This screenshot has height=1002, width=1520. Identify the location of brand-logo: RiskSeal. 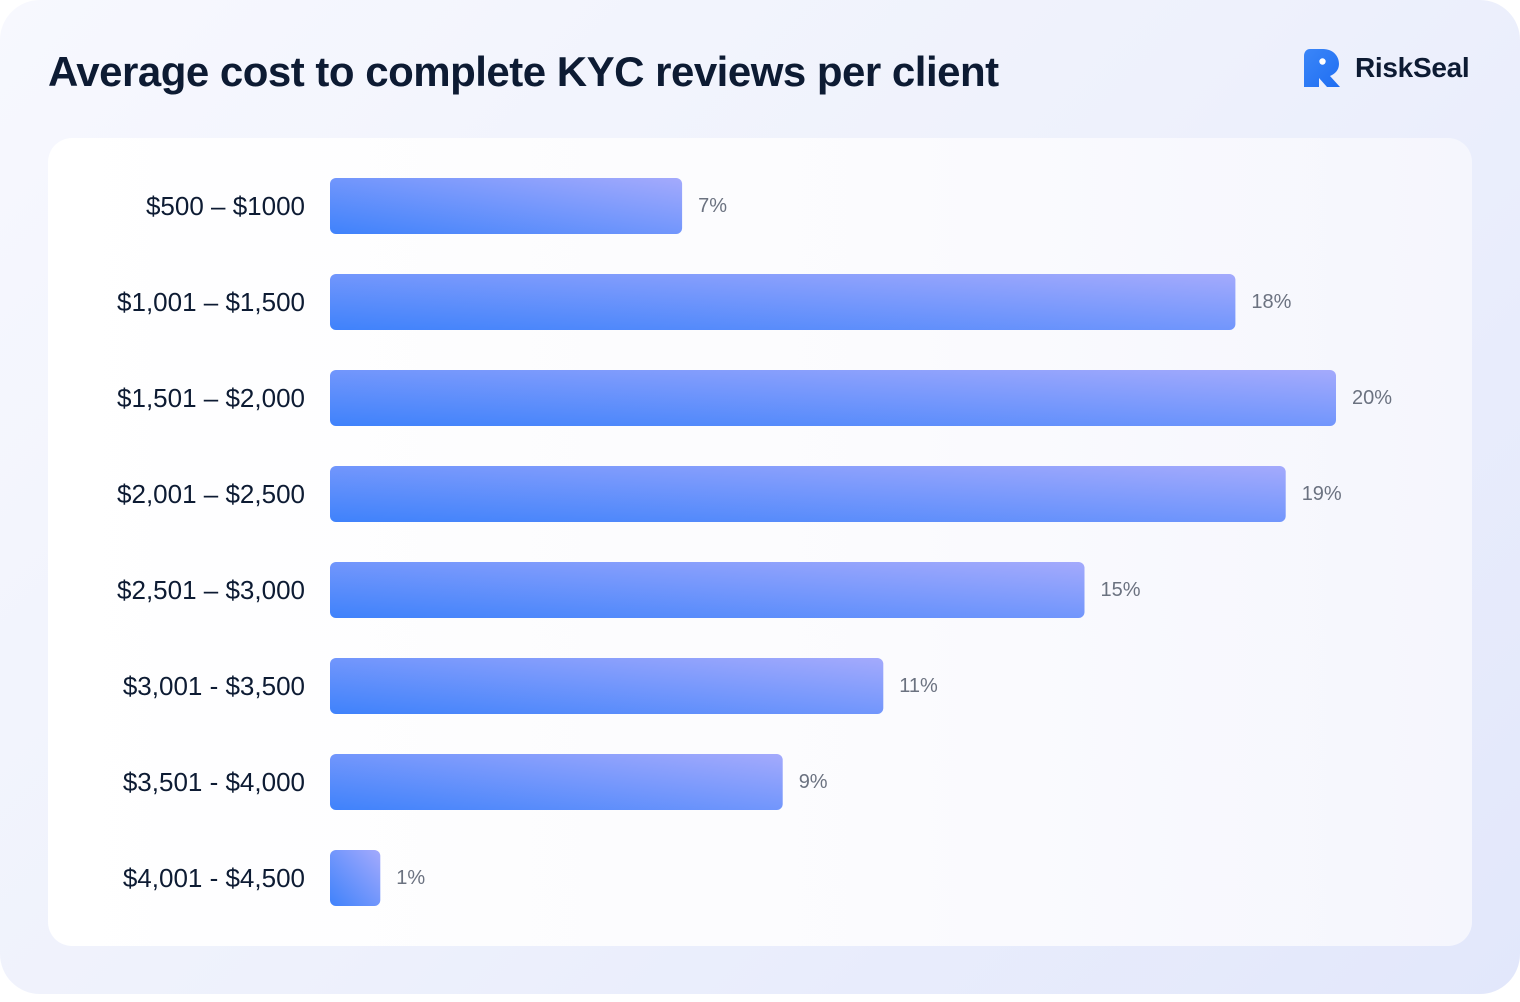
(1386, 68).